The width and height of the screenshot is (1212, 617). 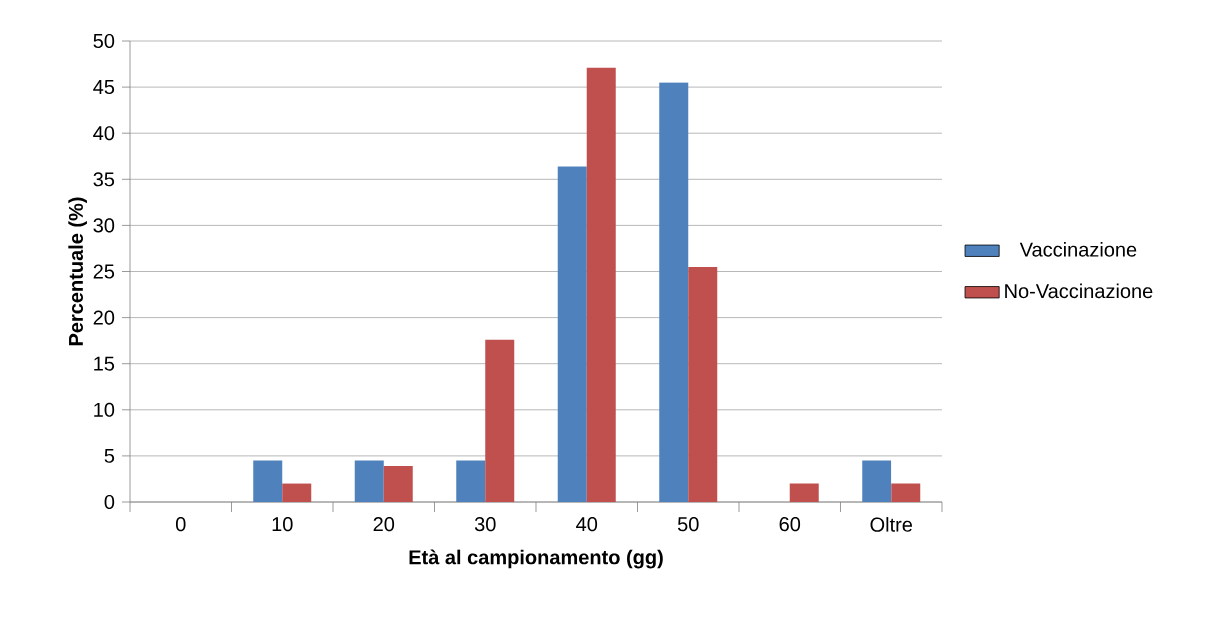 What do you see at coordinates (180, 524) in the screenshot?
I see `x-tick-label: 0` at bounding box center [180, 524].